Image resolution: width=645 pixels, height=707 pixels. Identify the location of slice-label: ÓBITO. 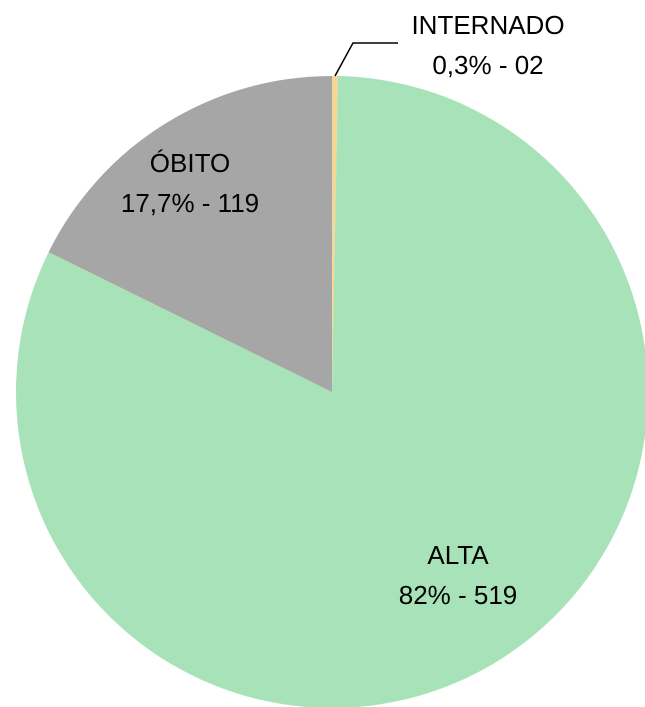
(190, 163).